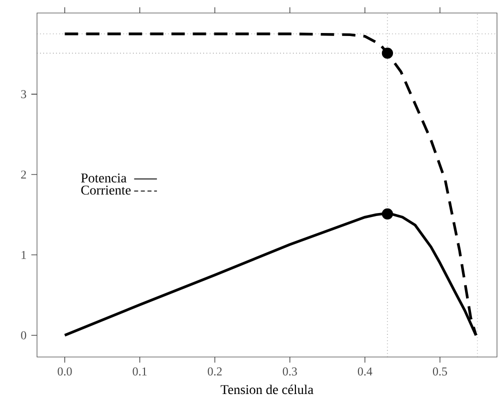 The height and width of the screenshot is (417, 499). What do you see at coordinates (365, 371) in the screenshot?
I see `x-tick-label: 0.4` at bounding box center [365, 371].